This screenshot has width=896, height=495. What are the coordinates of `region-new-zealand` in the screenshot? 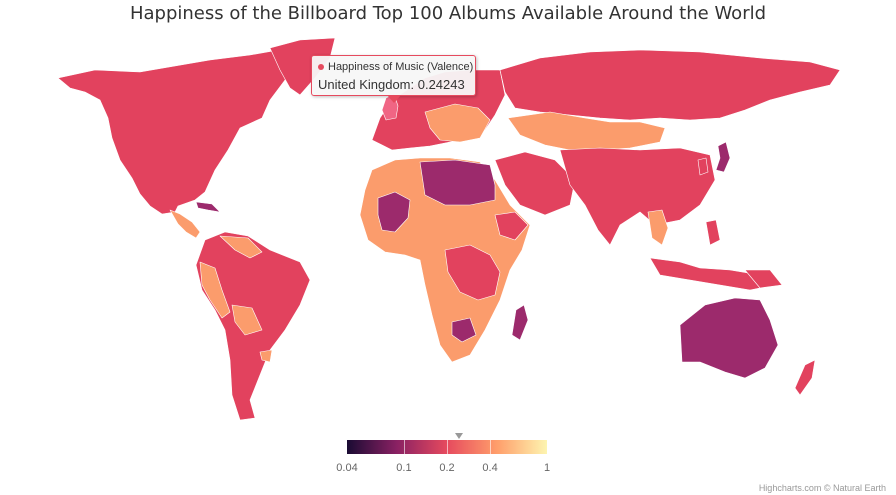 It's located at (805, 377).